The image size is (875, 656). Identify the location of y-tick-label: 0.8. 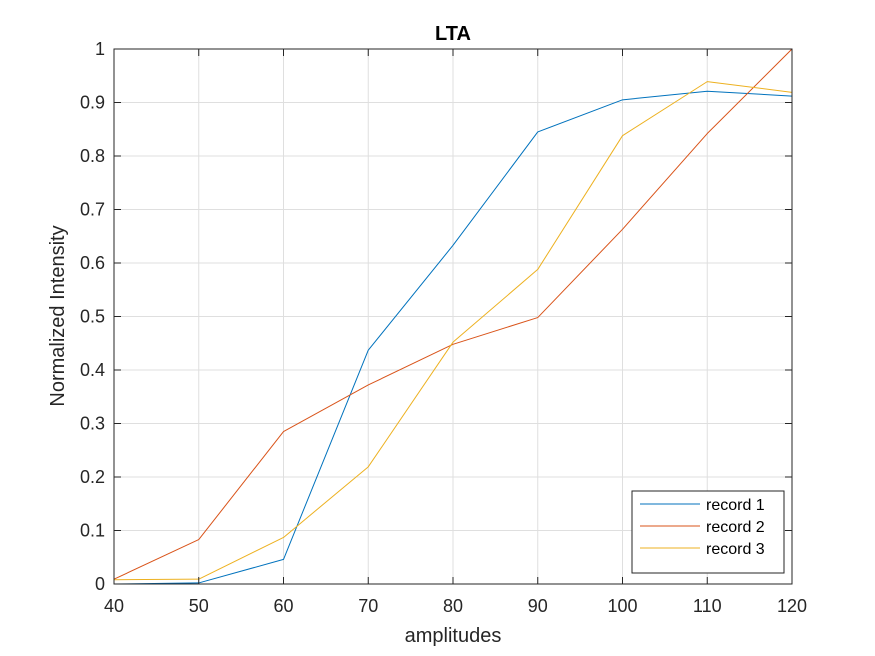
(92, 156).